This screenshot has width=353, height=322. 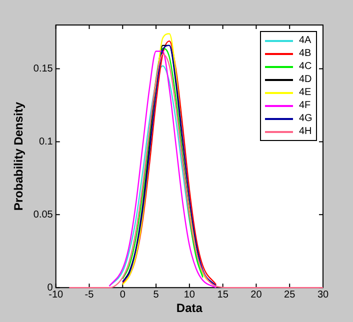 I want to click on x-tick-label: 5, so click(x=156, y=294).